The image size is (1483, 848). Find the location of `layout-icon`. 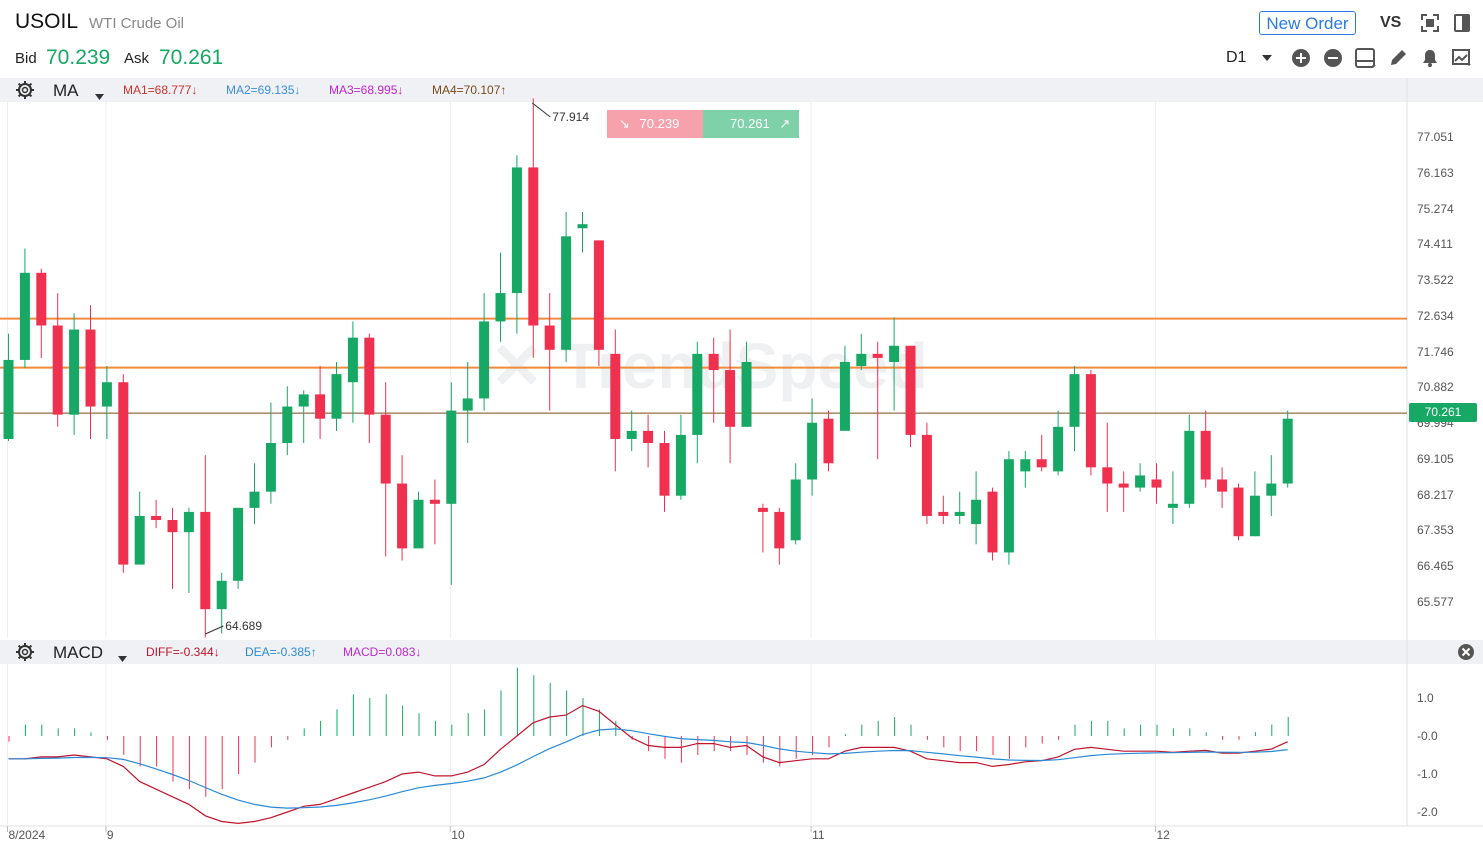

layout-icon is located at coordinates (1462, 23).